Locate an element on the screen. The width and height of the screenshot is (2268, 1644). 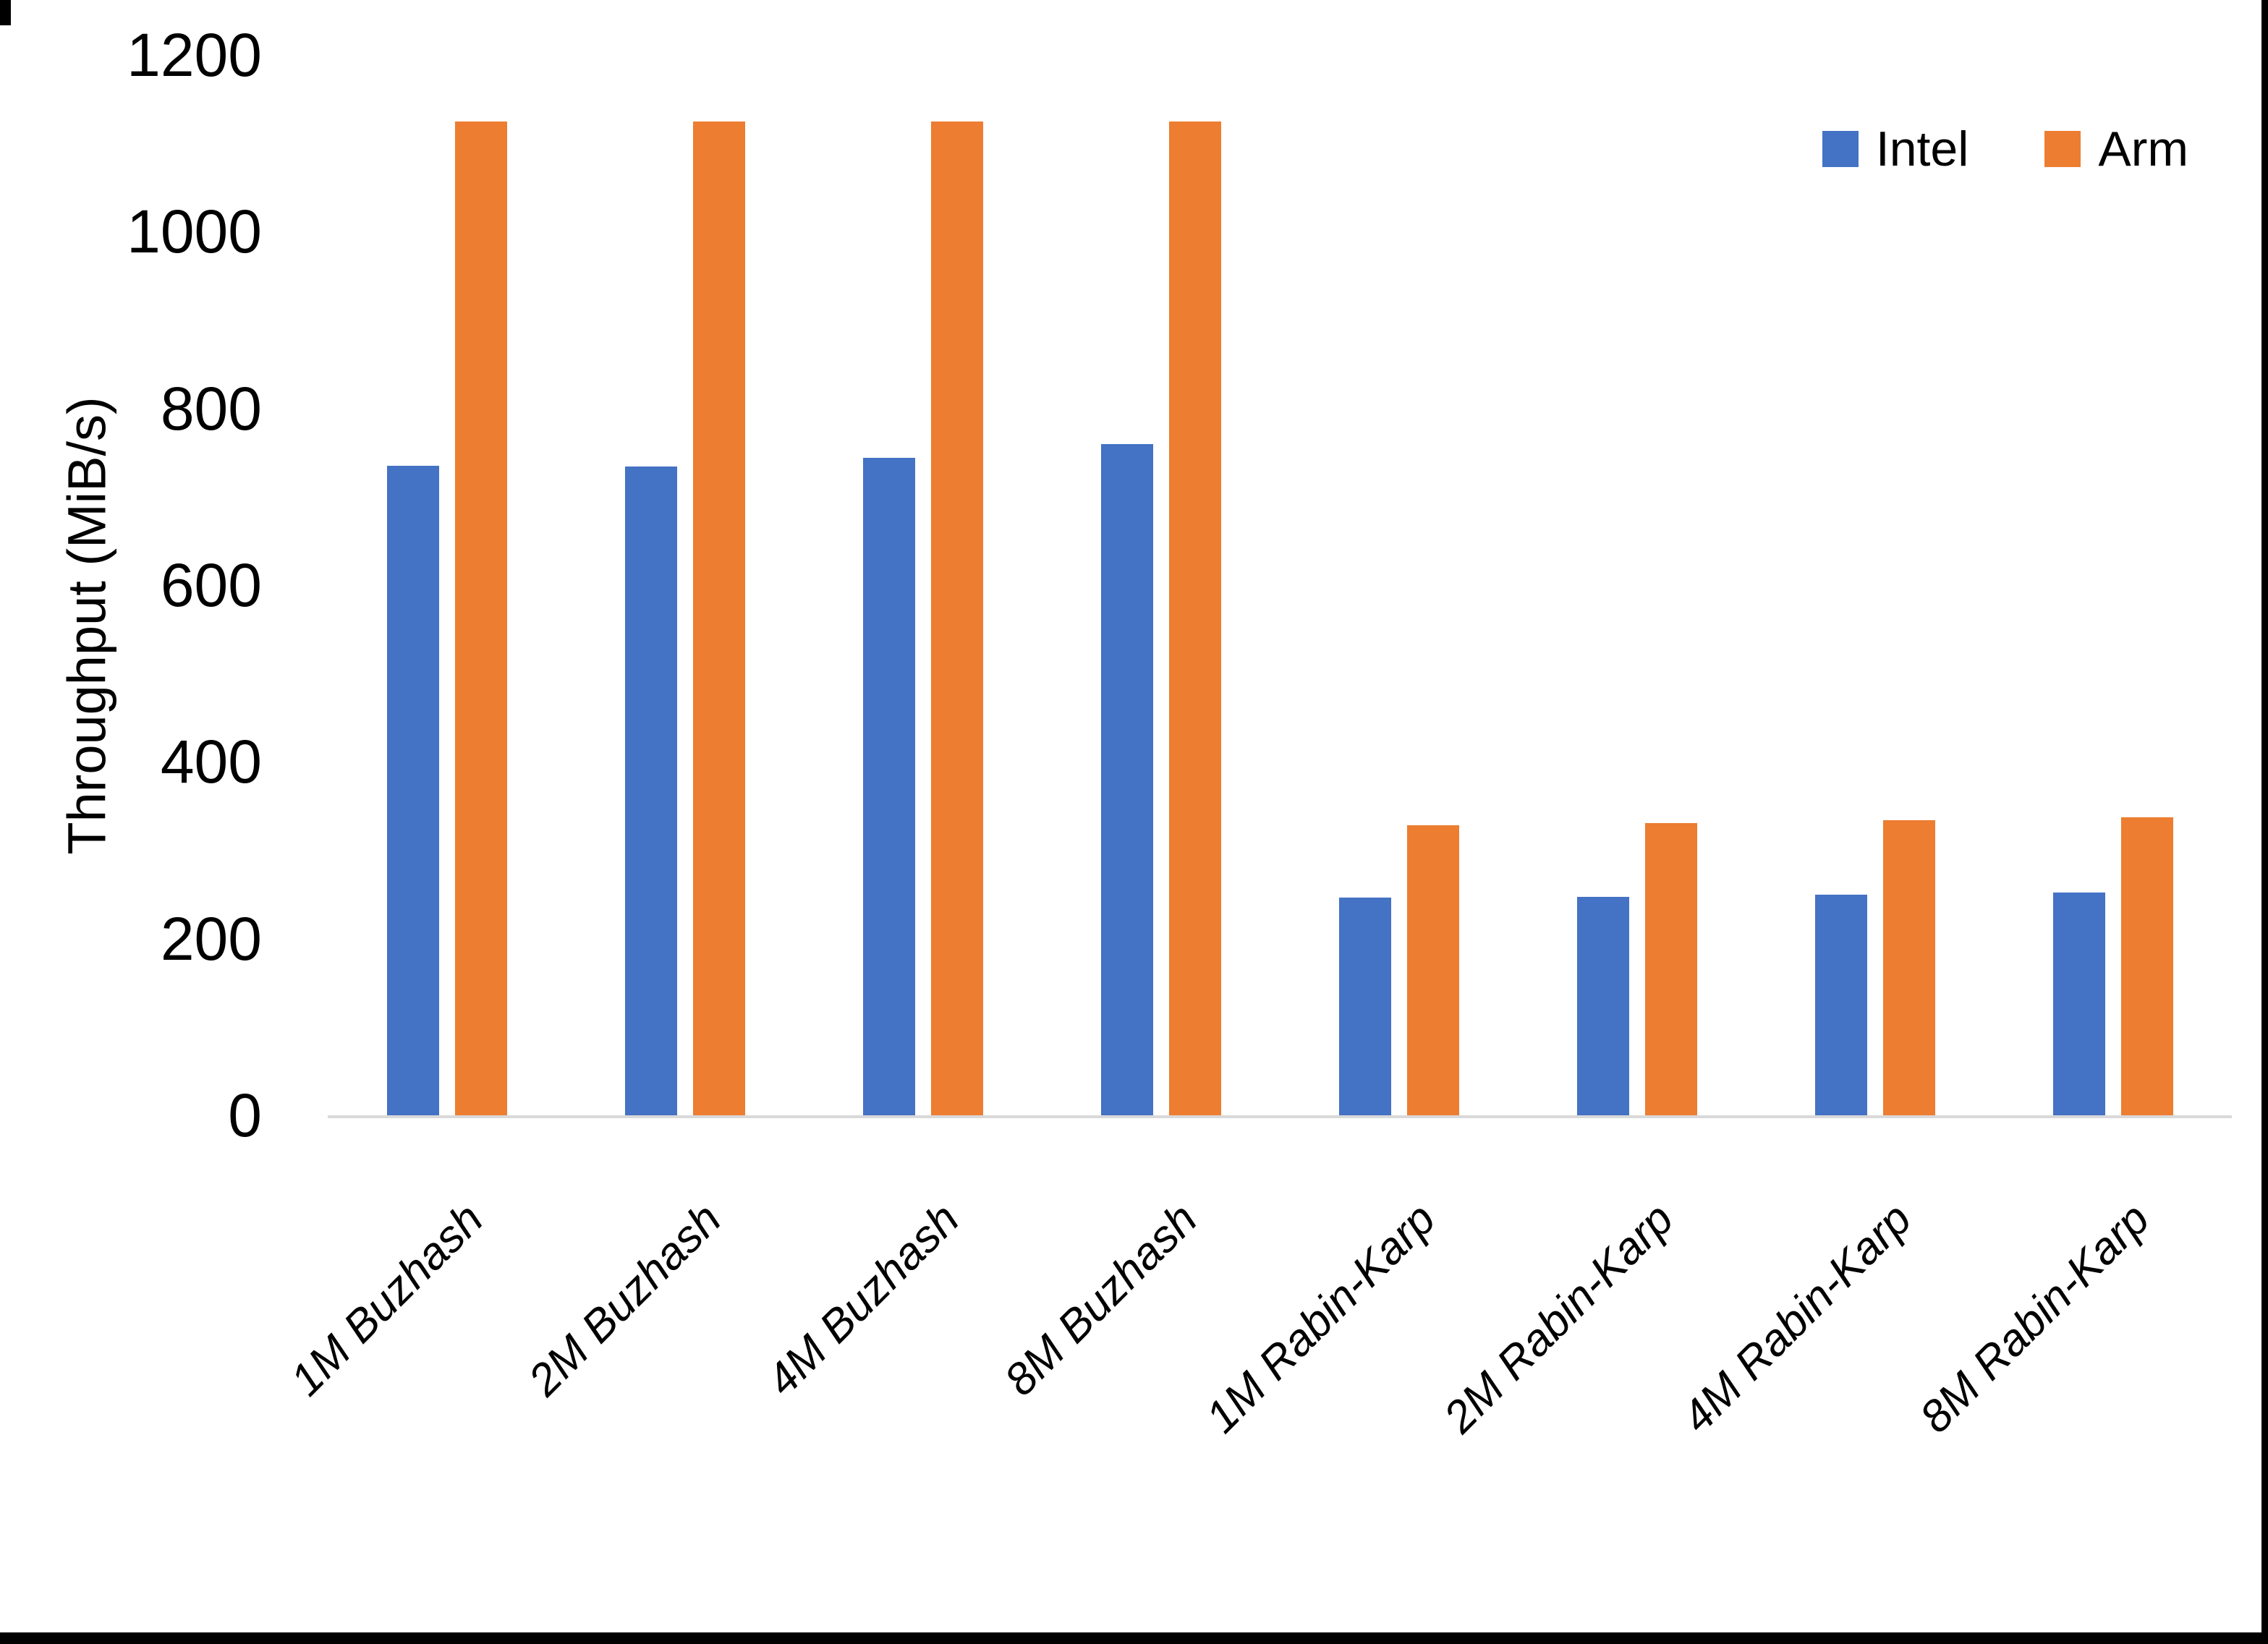
x-category-label-1m-rabin-karp: 1M Rabin-Karp is located at coordinates (1320, 1318).